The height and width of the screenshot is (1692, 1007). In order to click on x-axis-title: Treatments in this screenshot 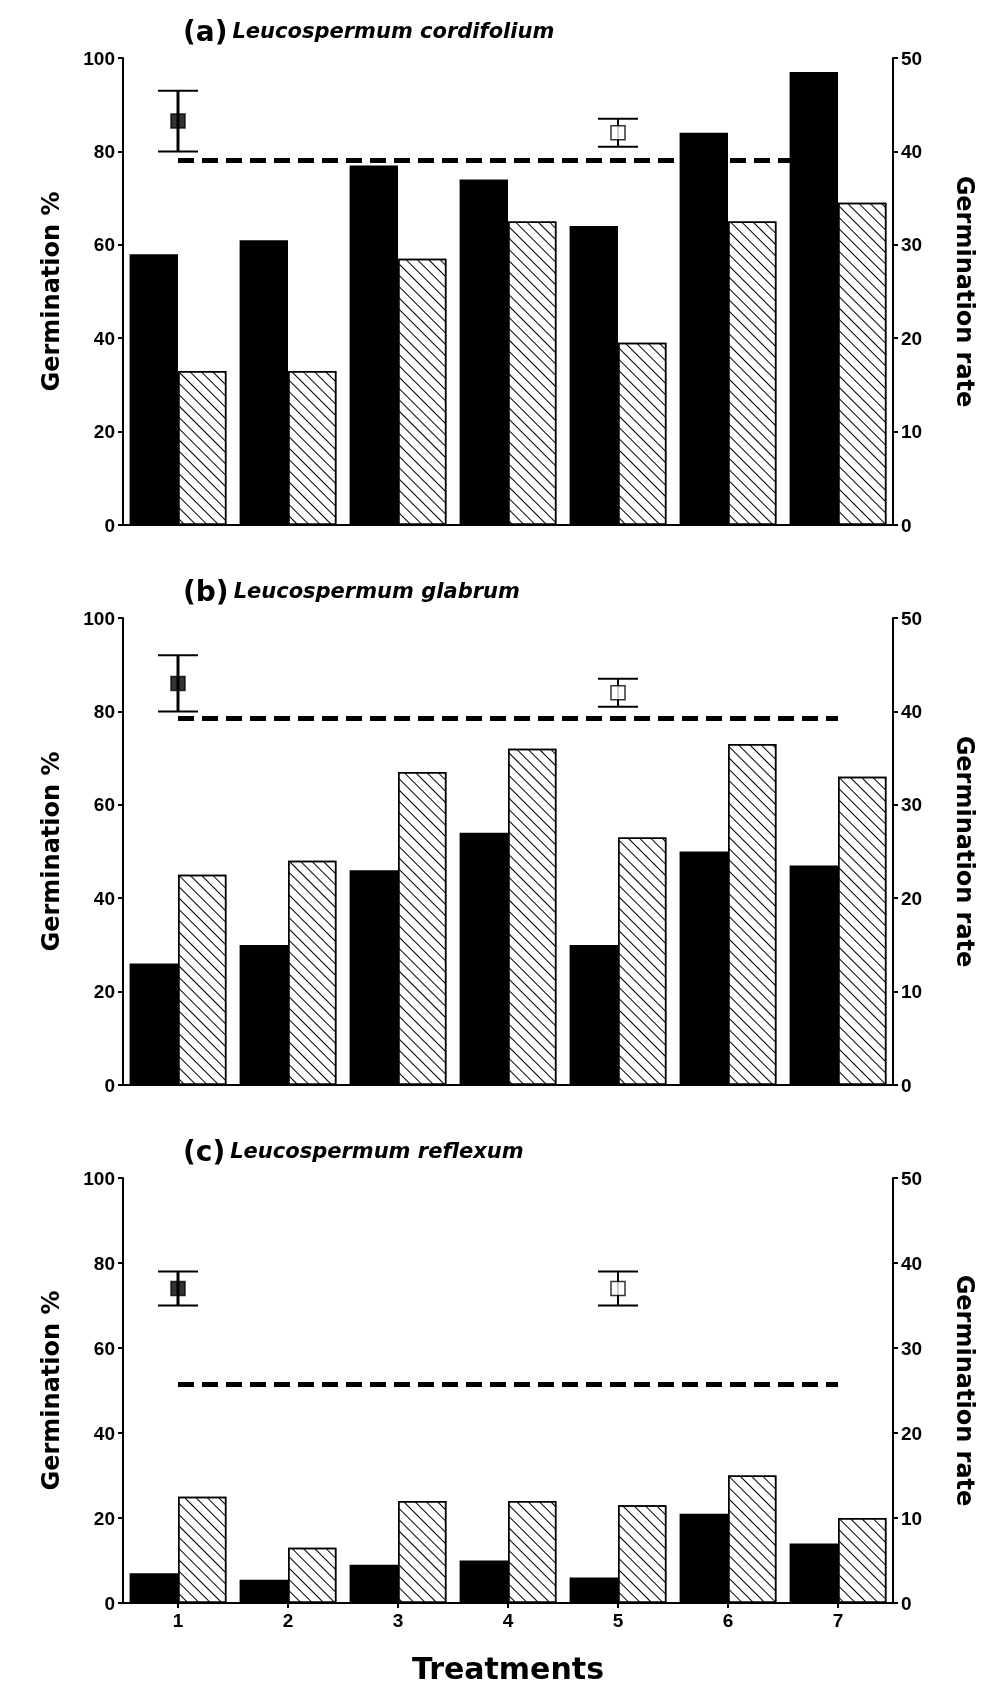, I will do `click(508, 1668)`.